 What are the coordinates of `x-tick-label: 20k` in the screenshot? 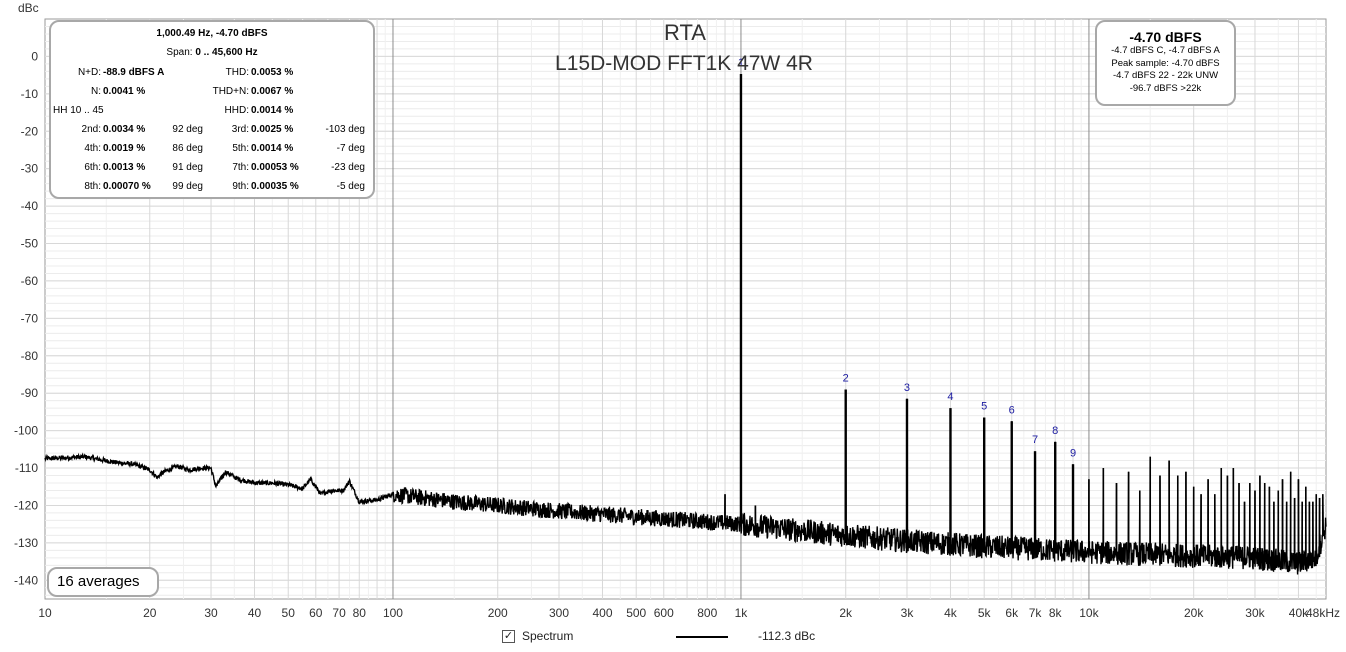 It's located at (1194, 613).